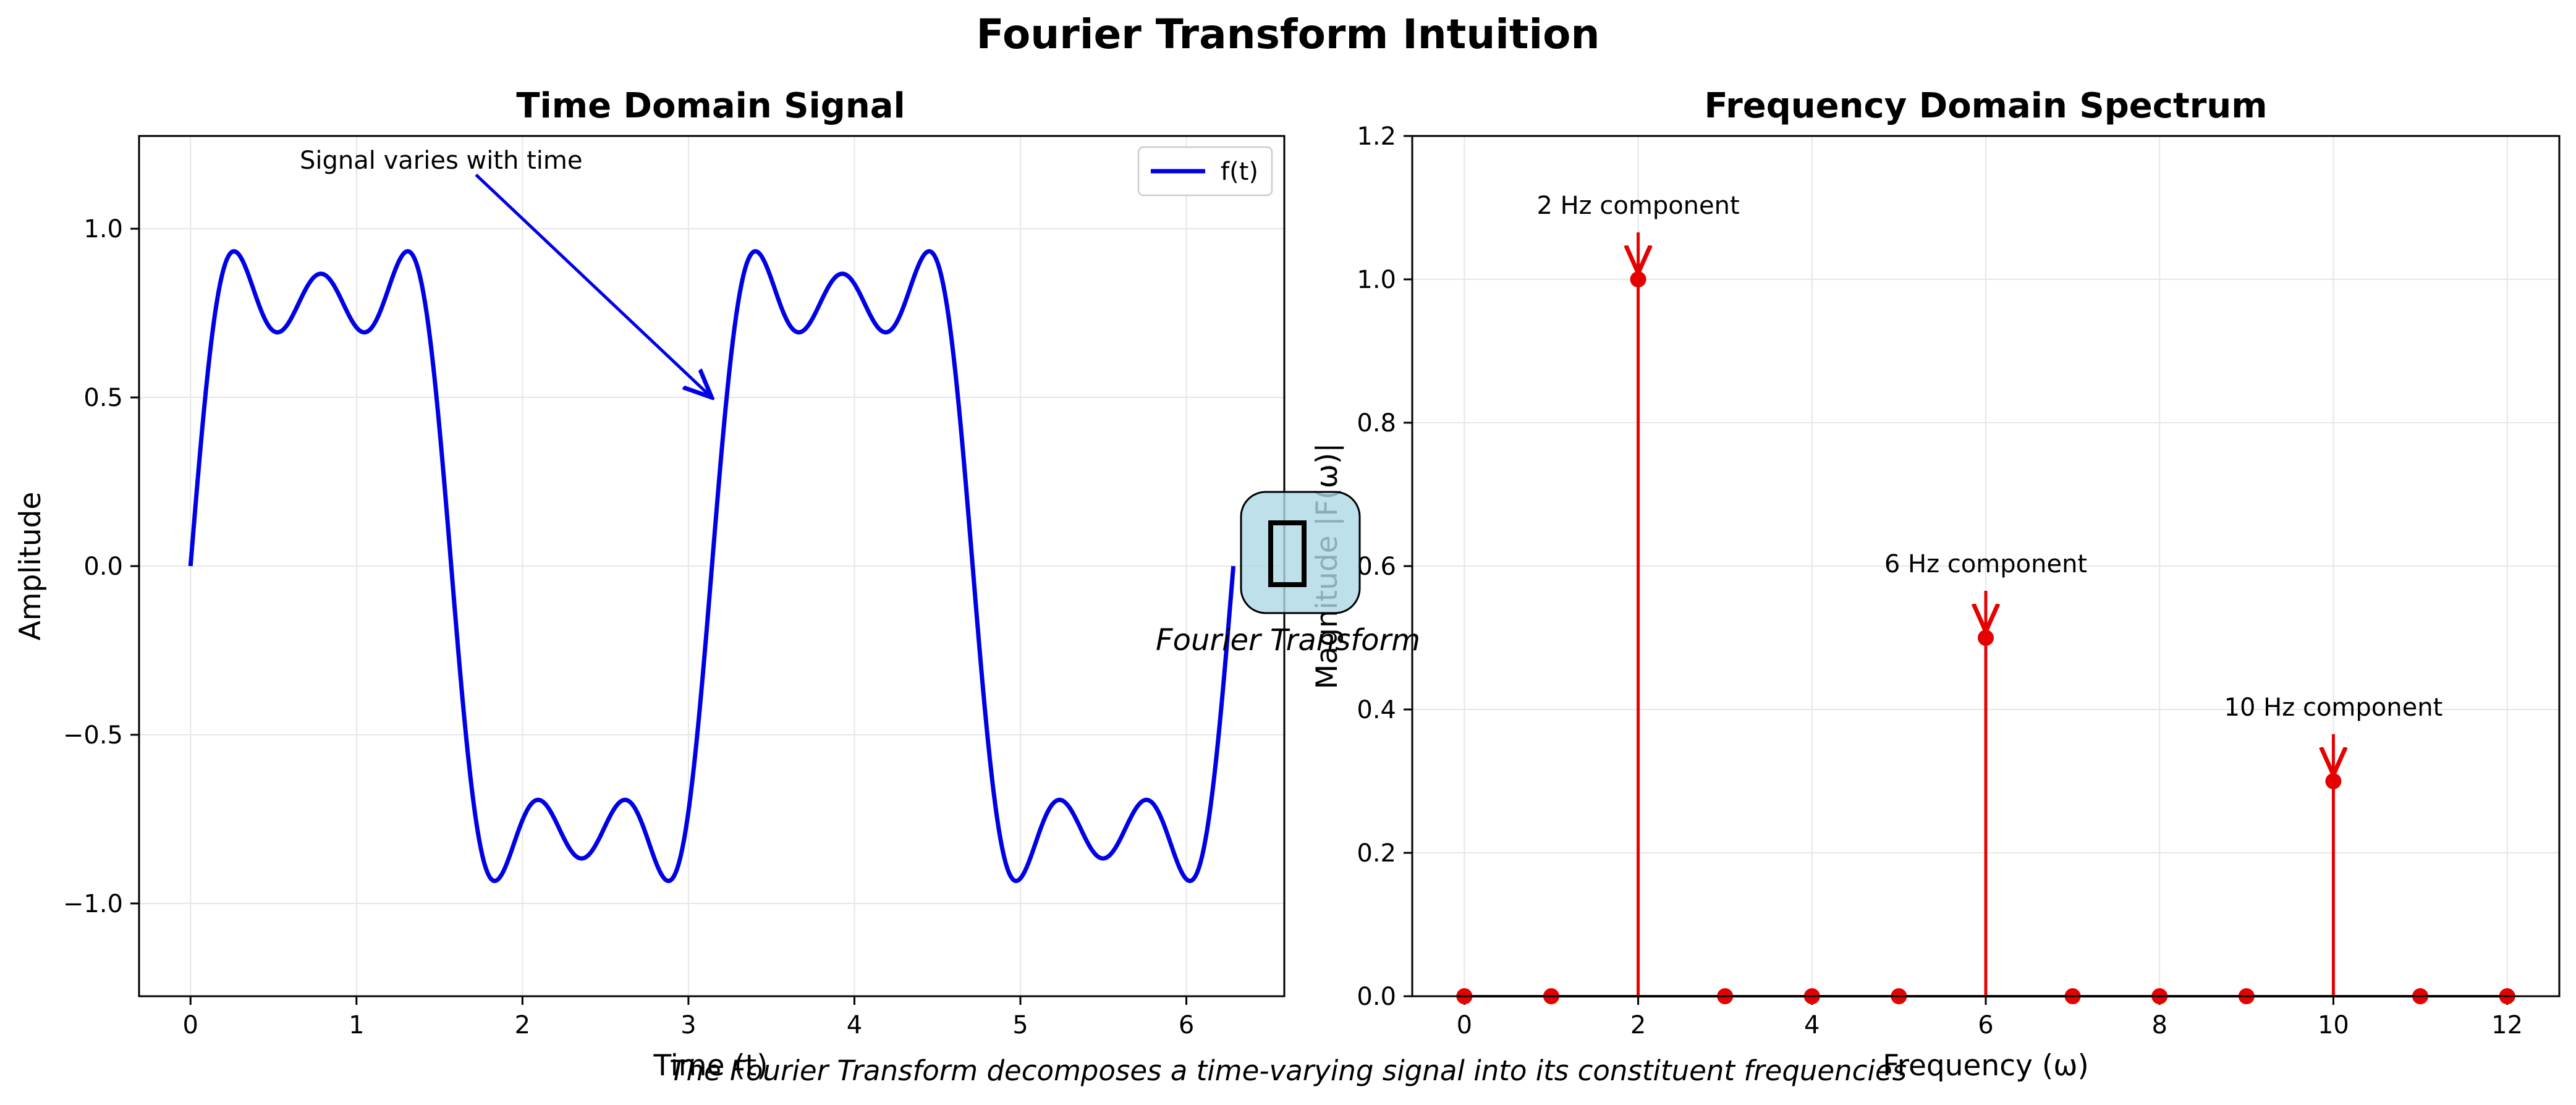 The width and height of the screenshot is (2576, 1105). What do you see at coordinates (1638, 1025) in the screenshot?
I see `freq-xtick-label: 2` at bounding box center [1638, 1025].